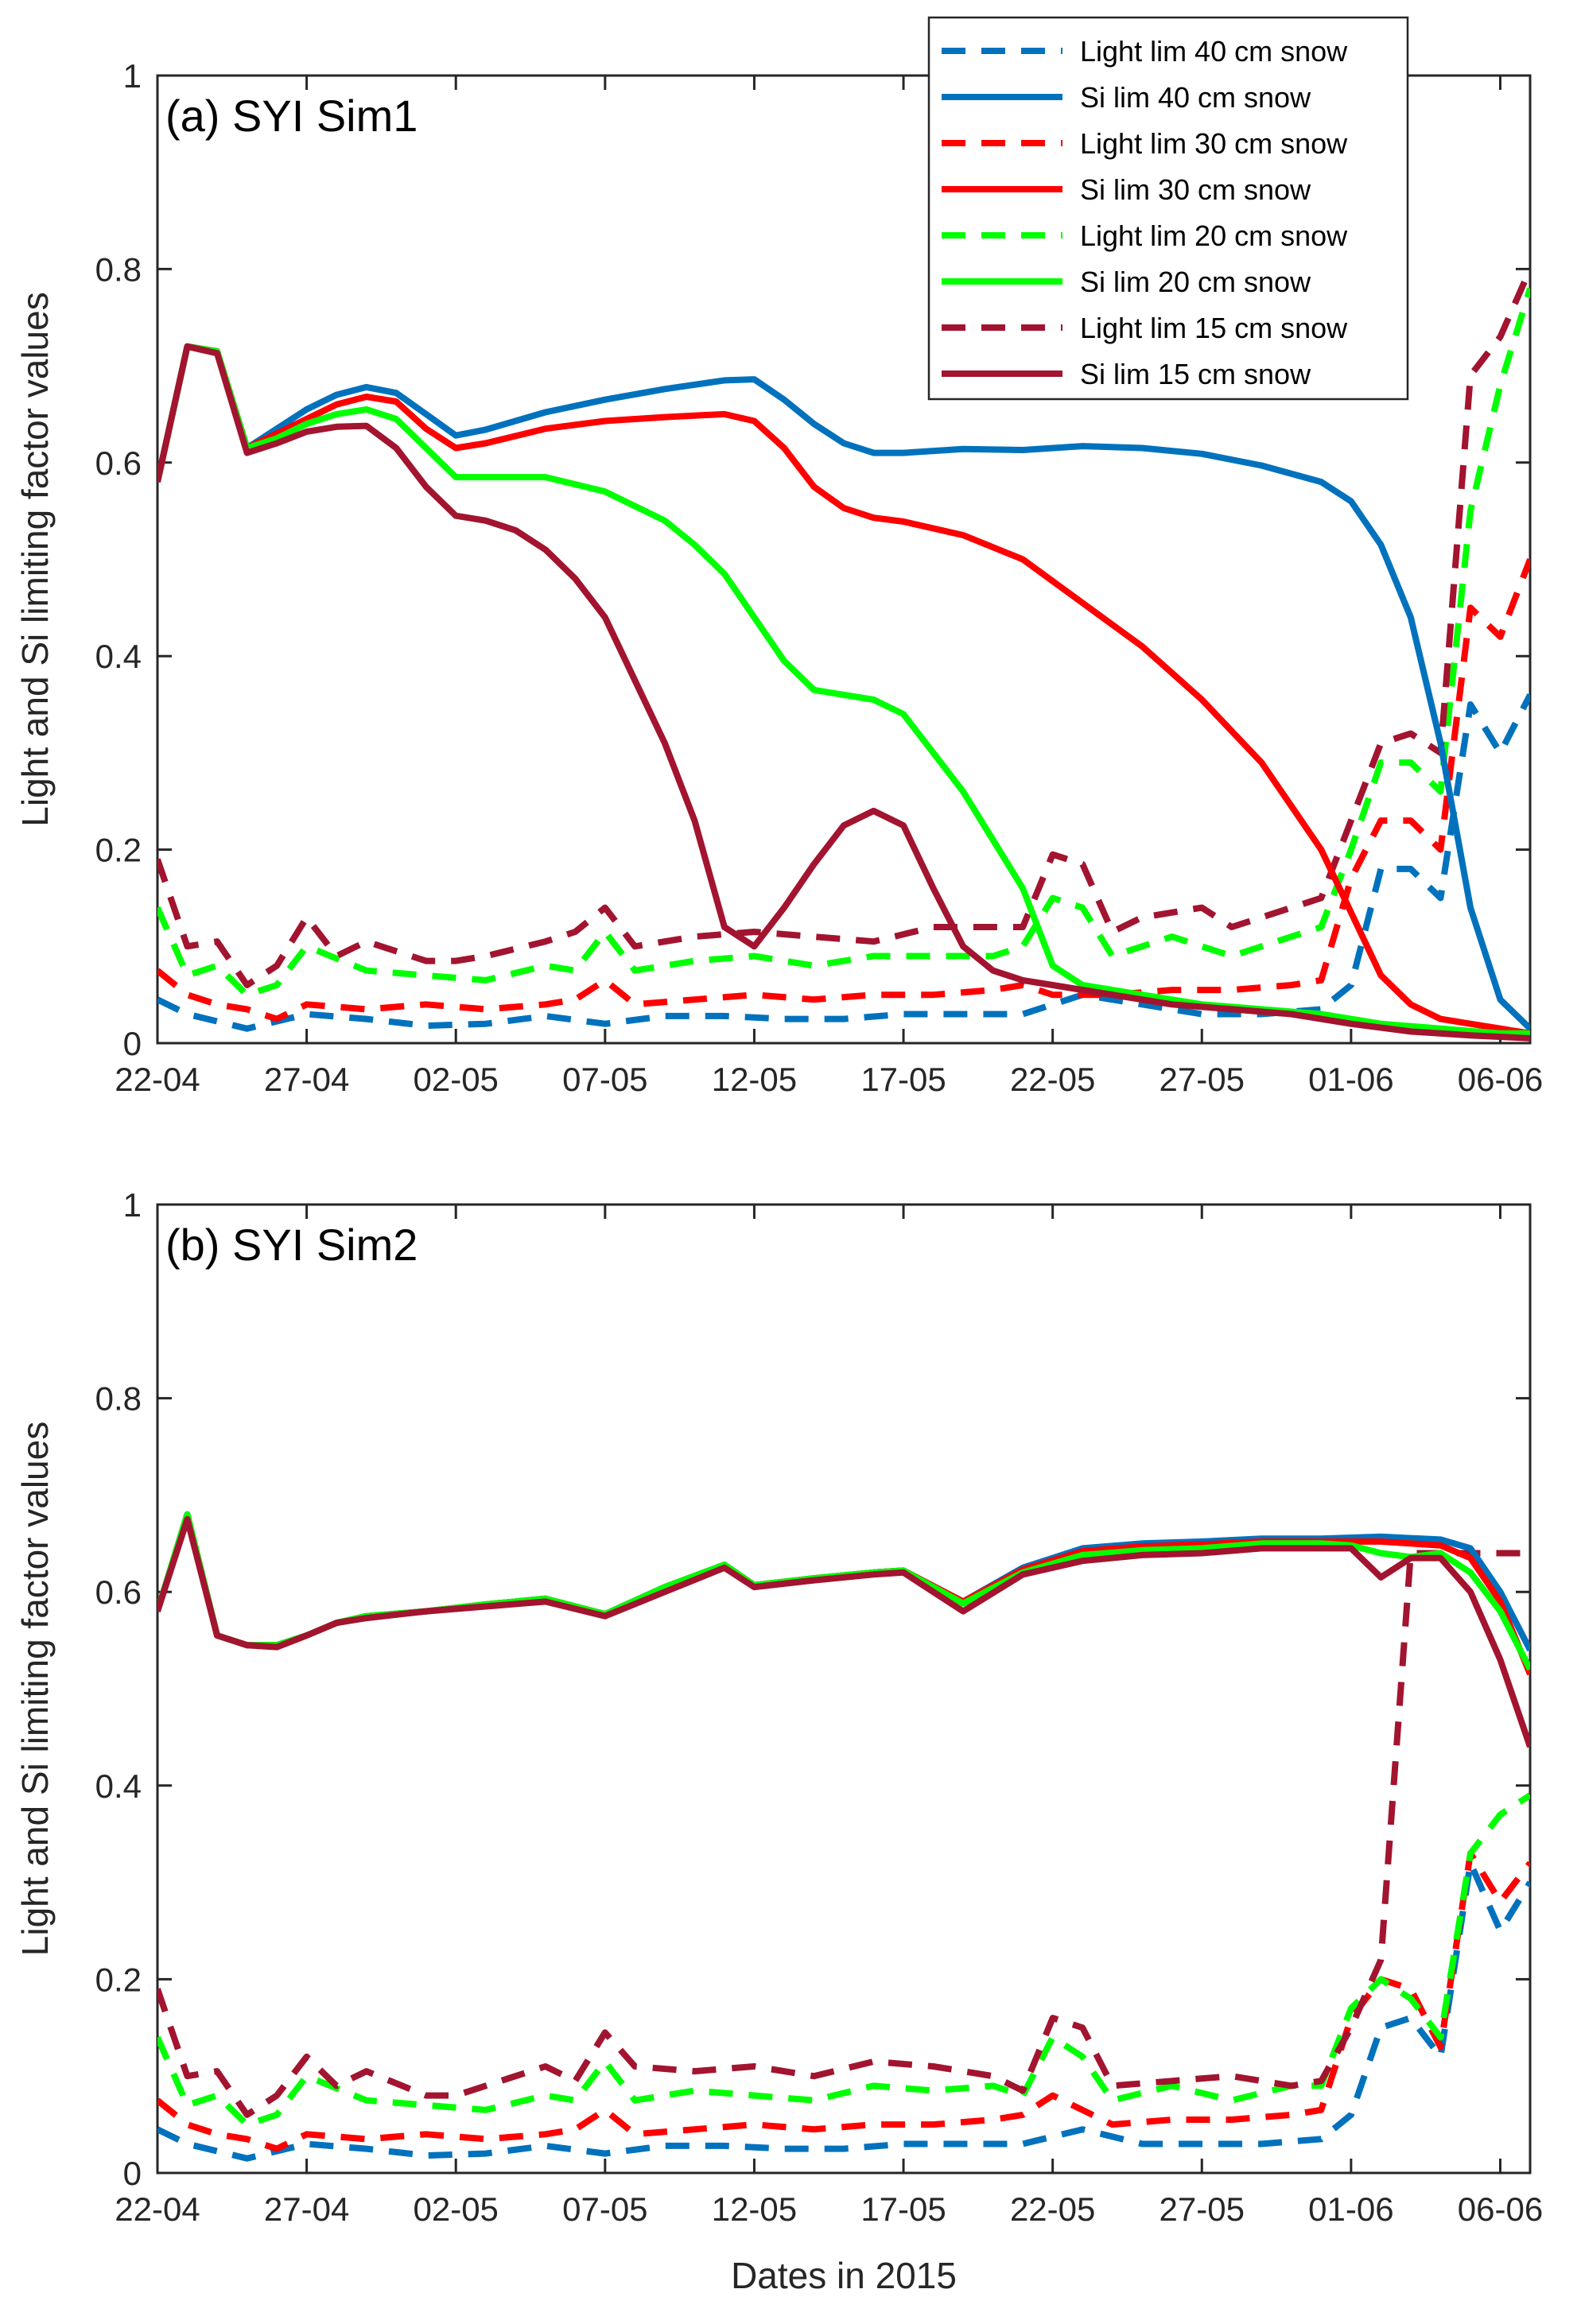 The image size is (1581, 2324). What do you see at coordinates (1214, 328) in the screenshot?
I see `legend-entry: Light lim 15 cm snow` at bounding box center [1214, 328].